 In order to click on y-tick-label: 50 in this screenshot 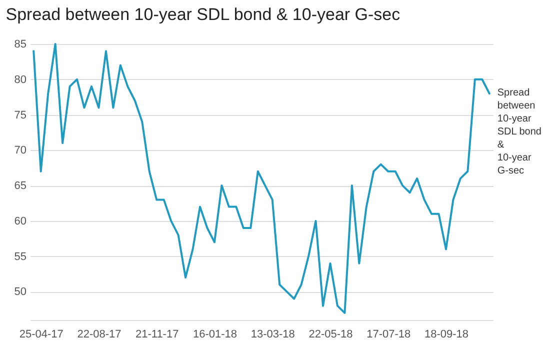, I will do `click(20, 292)`.